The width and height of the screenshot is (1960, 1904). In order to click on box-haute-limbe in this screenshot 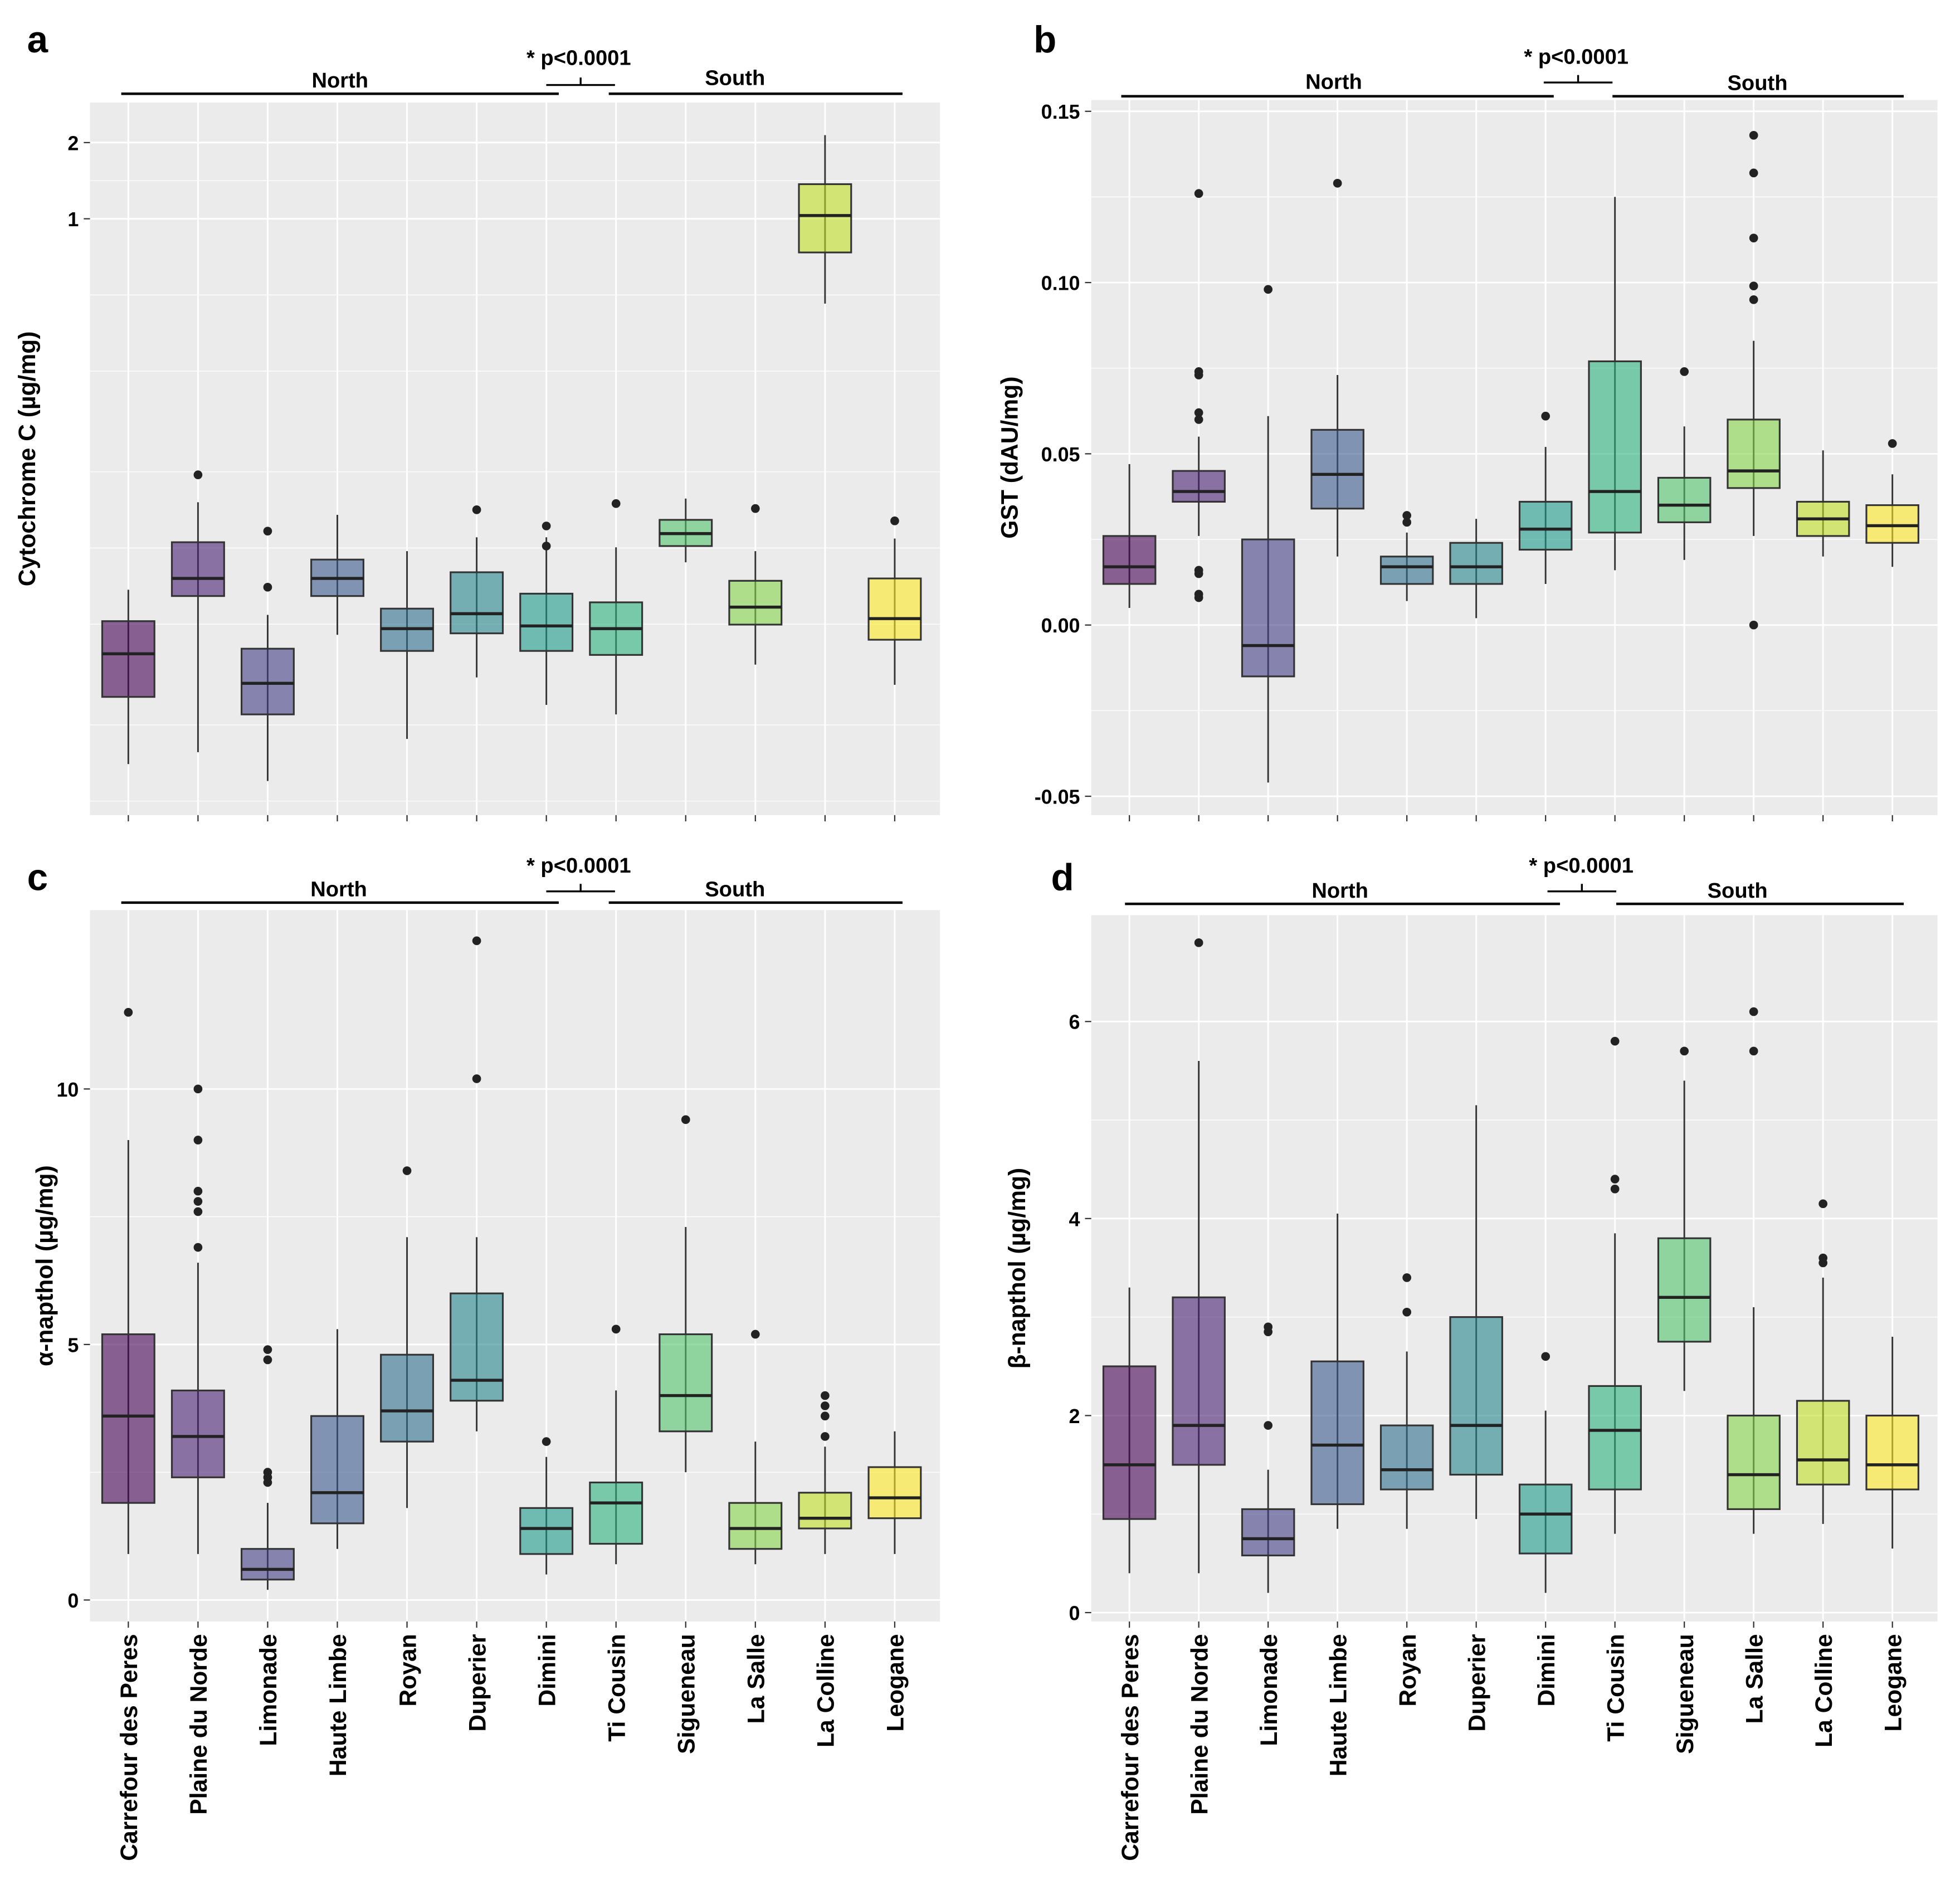, I will do `click(1337, 1371)`.